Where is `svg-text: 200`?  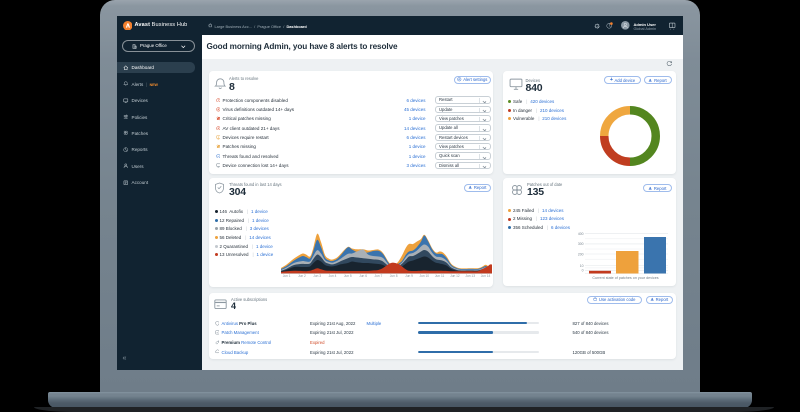 svg-text: 200 is located at coordinates (581, 254).